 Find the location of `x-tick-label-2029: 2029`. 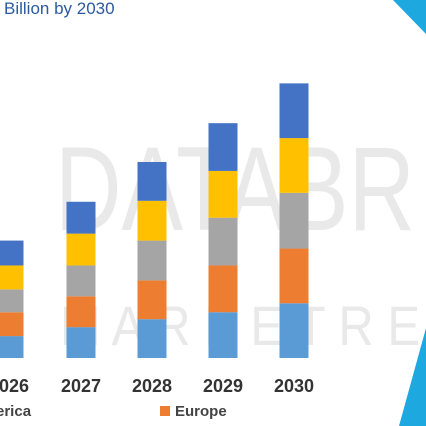

x-tick-label-2029: 2029 is located at coordinates (223, 386).